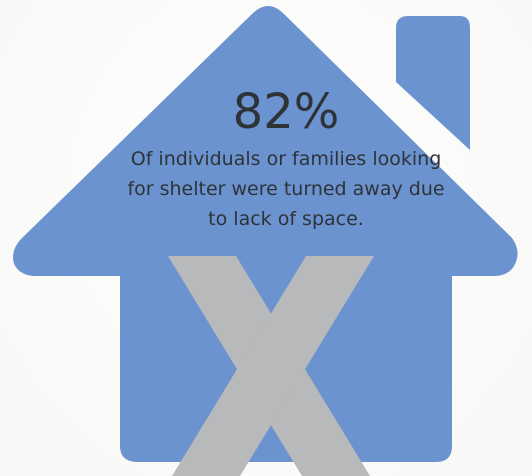  Describe the element at coordinates (286, 112) in the screenshot. I see `statistic-value: 82%` at that location.